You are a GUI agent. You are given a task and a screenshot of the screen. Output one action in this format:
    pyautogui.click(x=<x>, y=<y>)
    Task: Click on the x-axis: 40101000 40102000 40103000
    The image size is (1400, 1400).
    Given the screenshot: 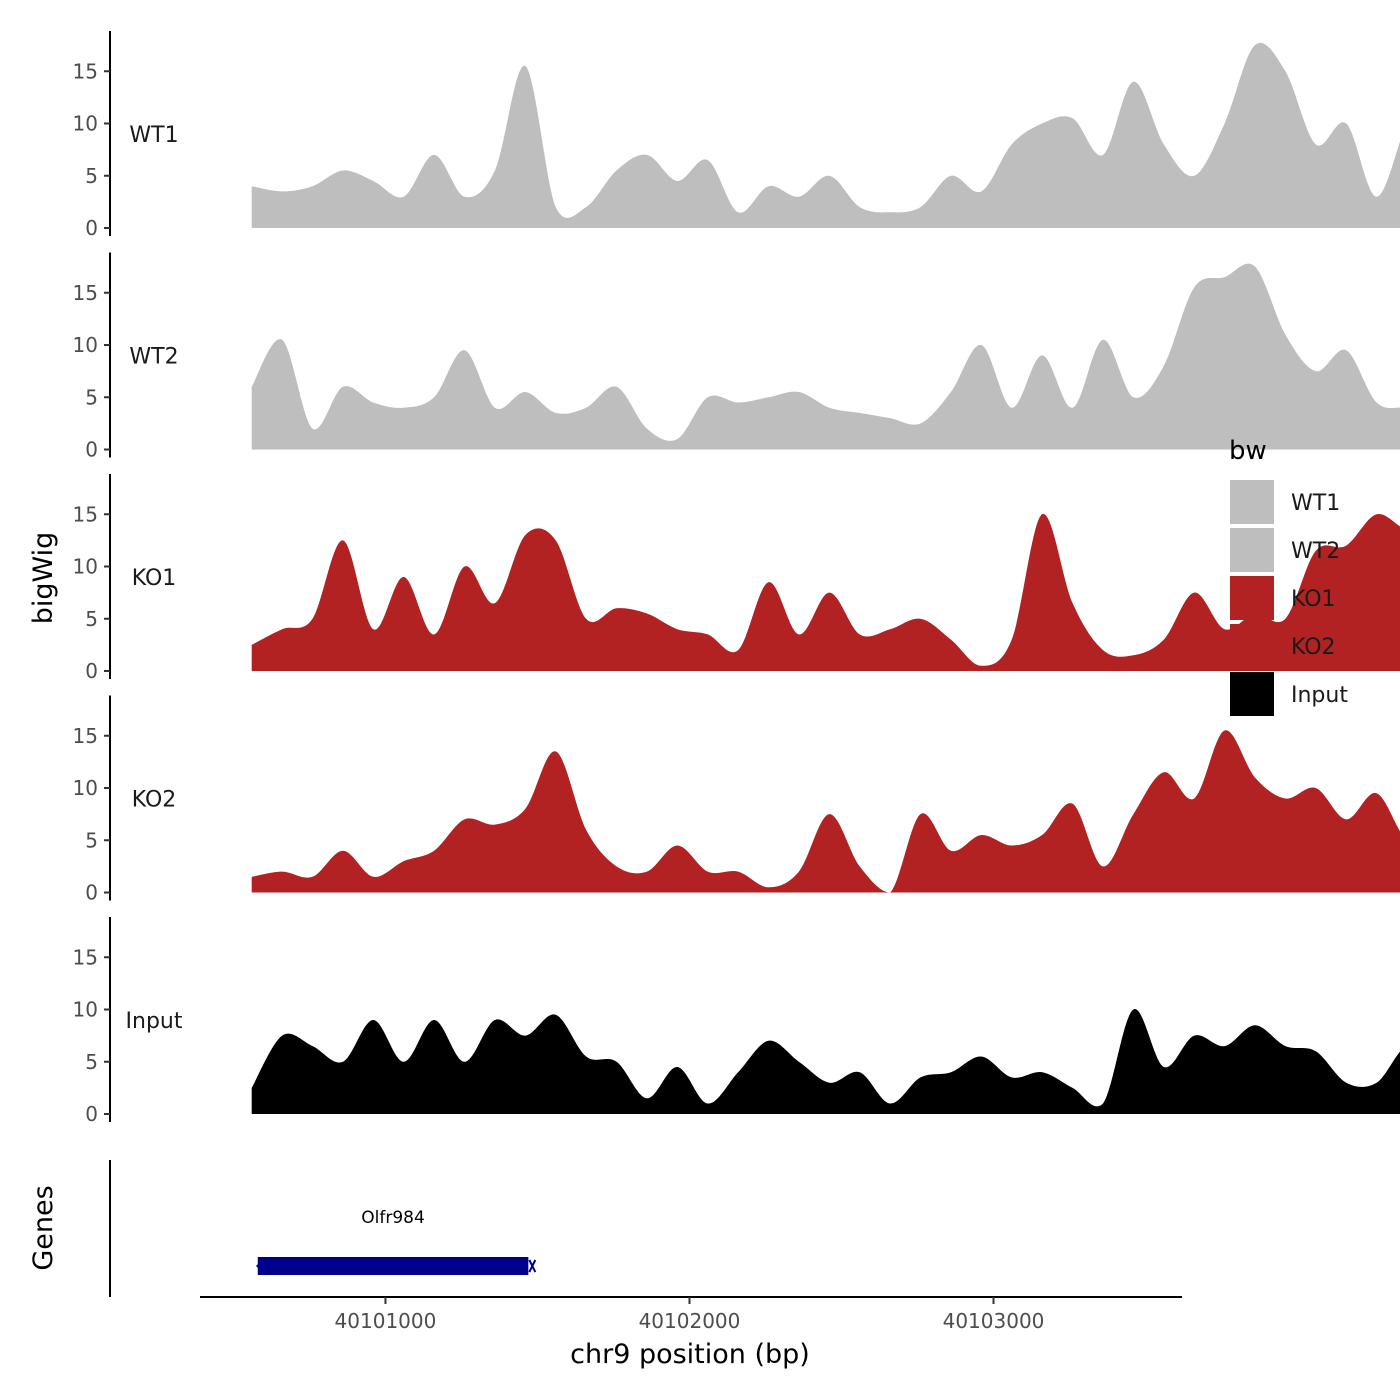 What is the action you would take?
    pyautogui.click(x=691, y=1314)
    